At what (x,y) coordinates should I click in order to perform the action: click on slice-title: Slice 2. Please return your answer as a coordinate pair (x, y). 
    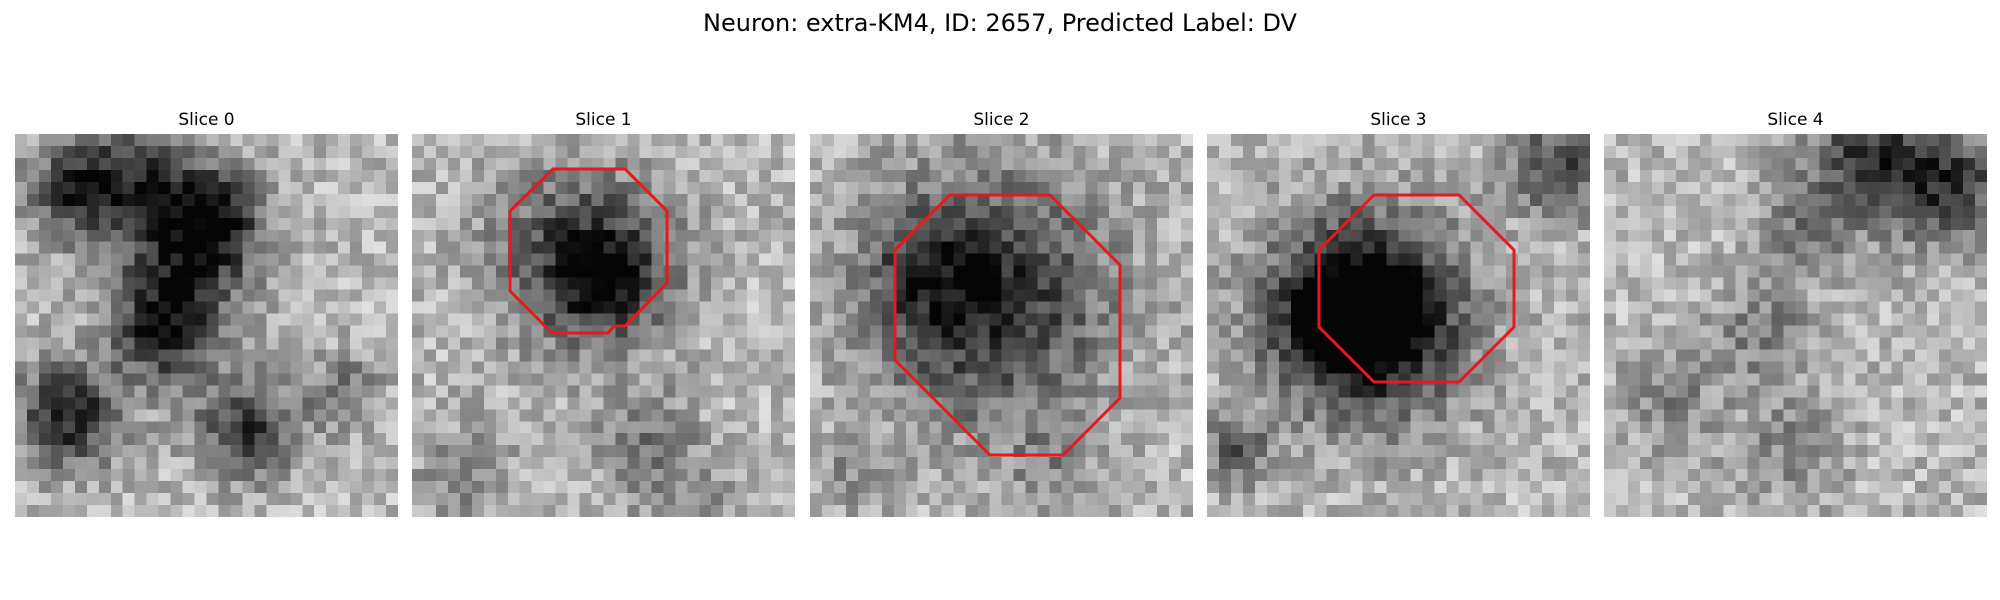
    Looking at the image, I should click on (1001, 120).